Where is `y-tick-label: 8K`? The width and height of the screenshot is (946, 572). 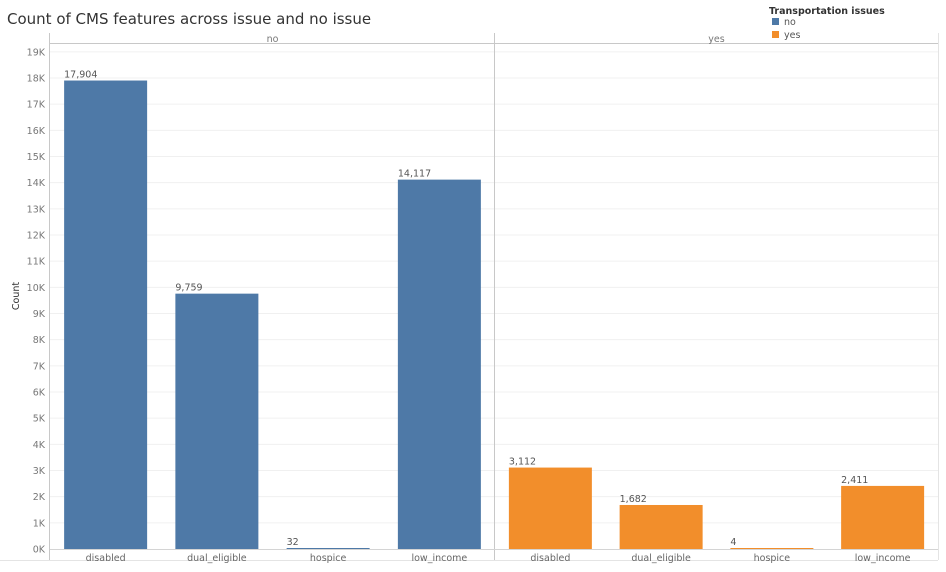 y-tick-label: 8K is located at coordinates (39, 340).